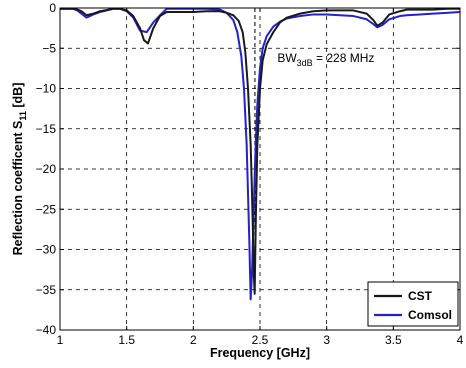 The image size is (466, 368). Describe the element at coordinates (193, 340) in the screenshot. I see `x-tick-label: 2` at that location.